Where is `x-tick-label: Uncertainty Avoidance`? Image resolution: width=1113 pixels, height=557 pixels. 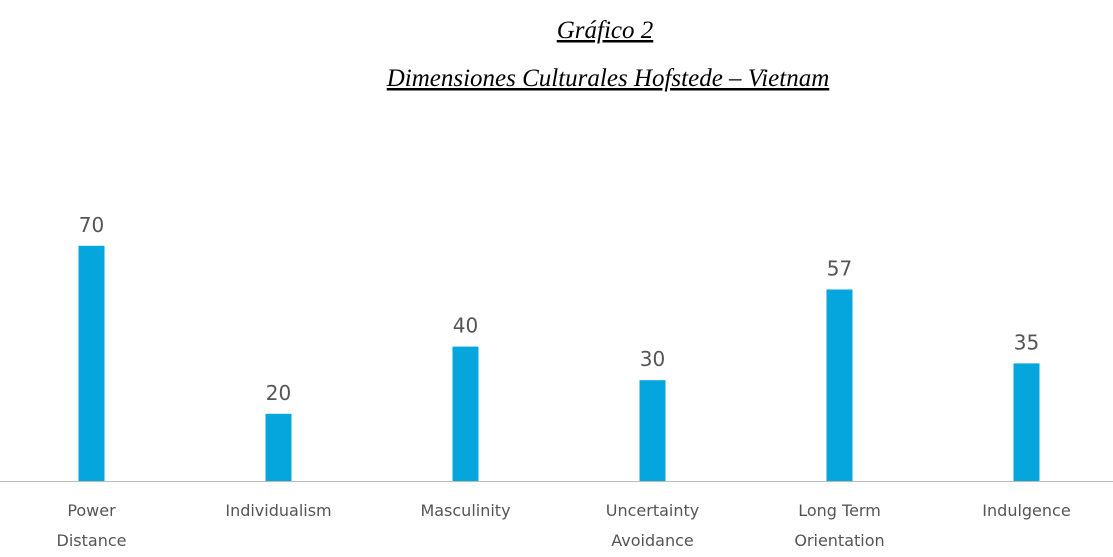
x-tick-label: Uncertainty Avoidance is located at coordinates (652, 525).